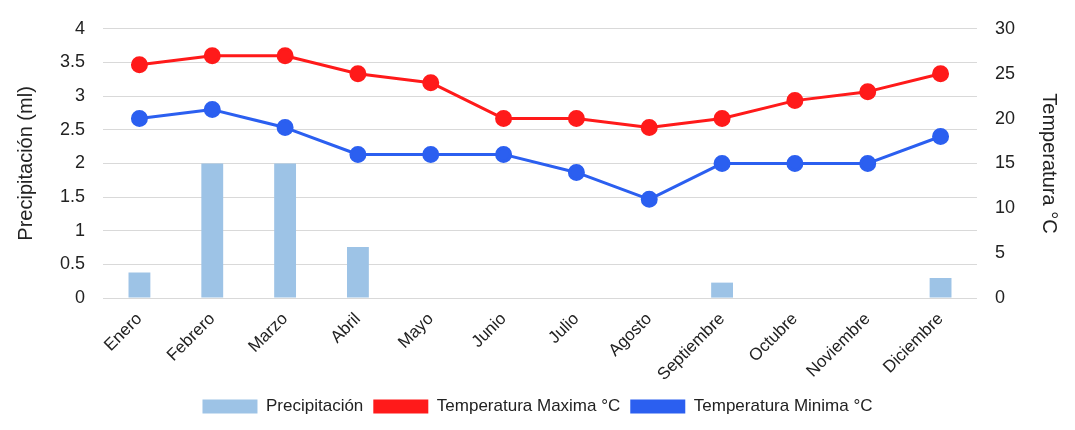  I want to click on x-tick-label: Julio, so click(563, 328).